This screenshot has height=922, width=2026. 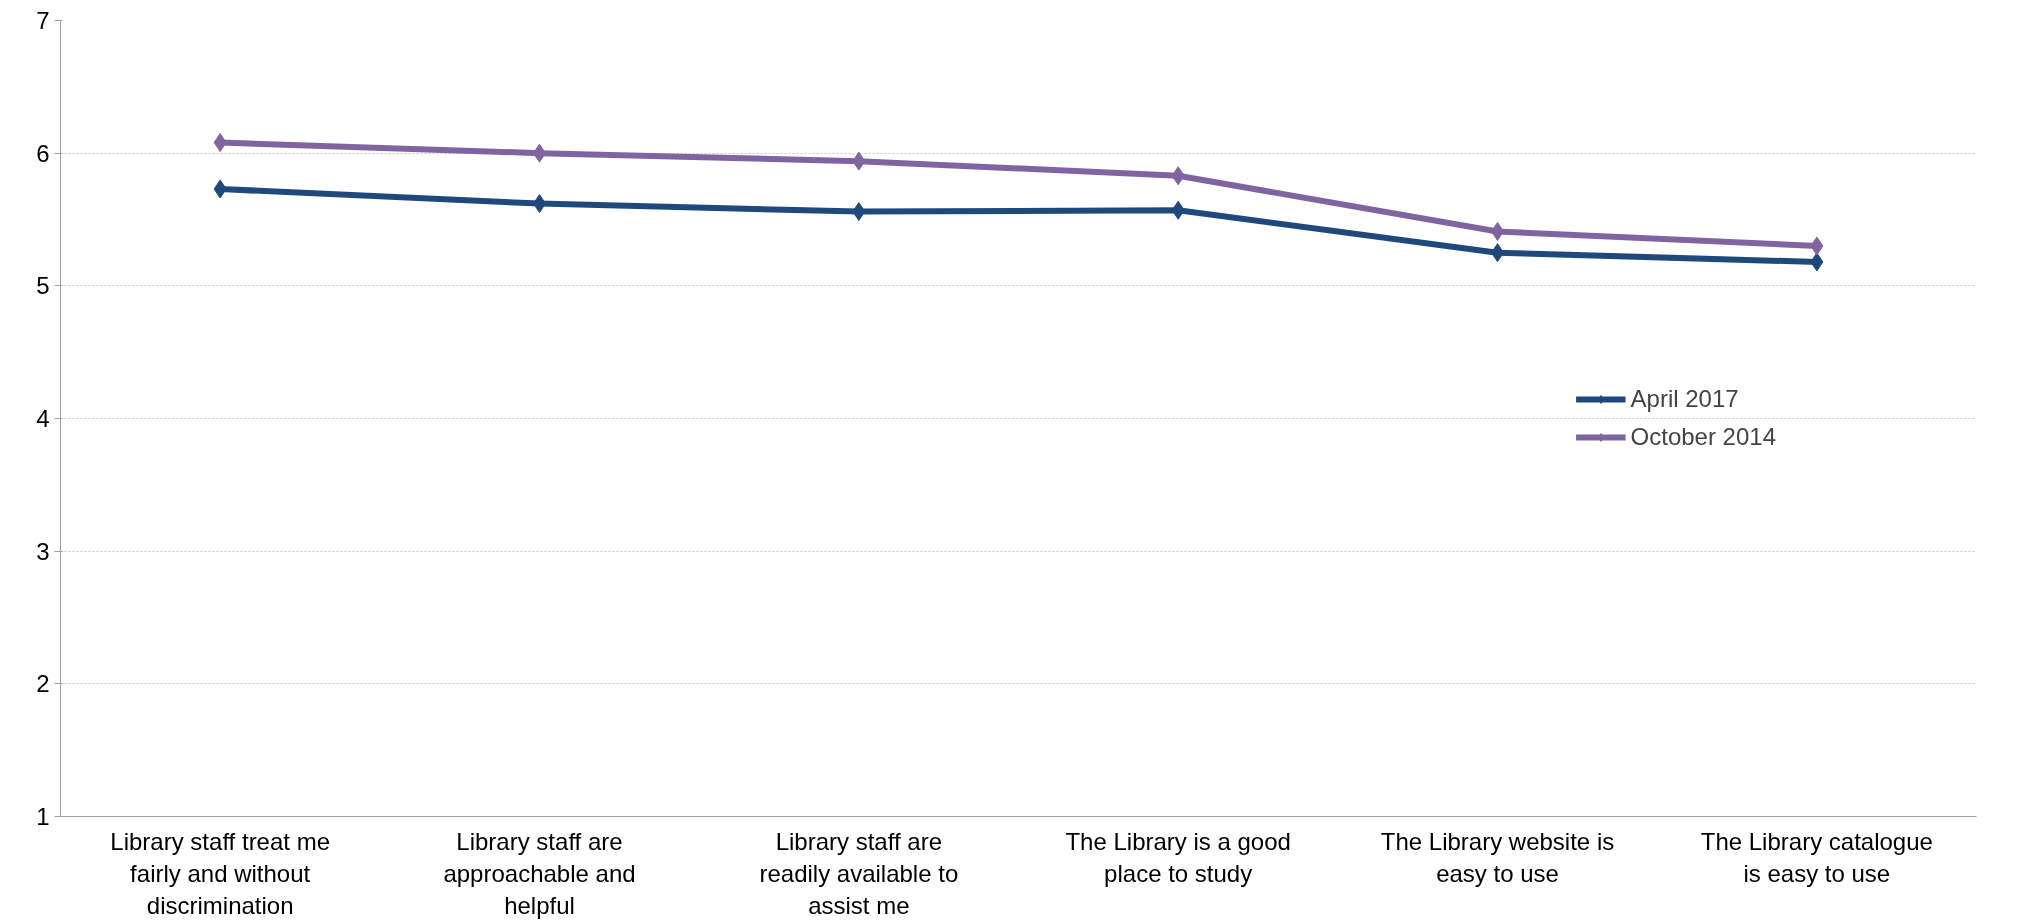 I want to click on y-tick-label: 4, so click(x=43, y=418).